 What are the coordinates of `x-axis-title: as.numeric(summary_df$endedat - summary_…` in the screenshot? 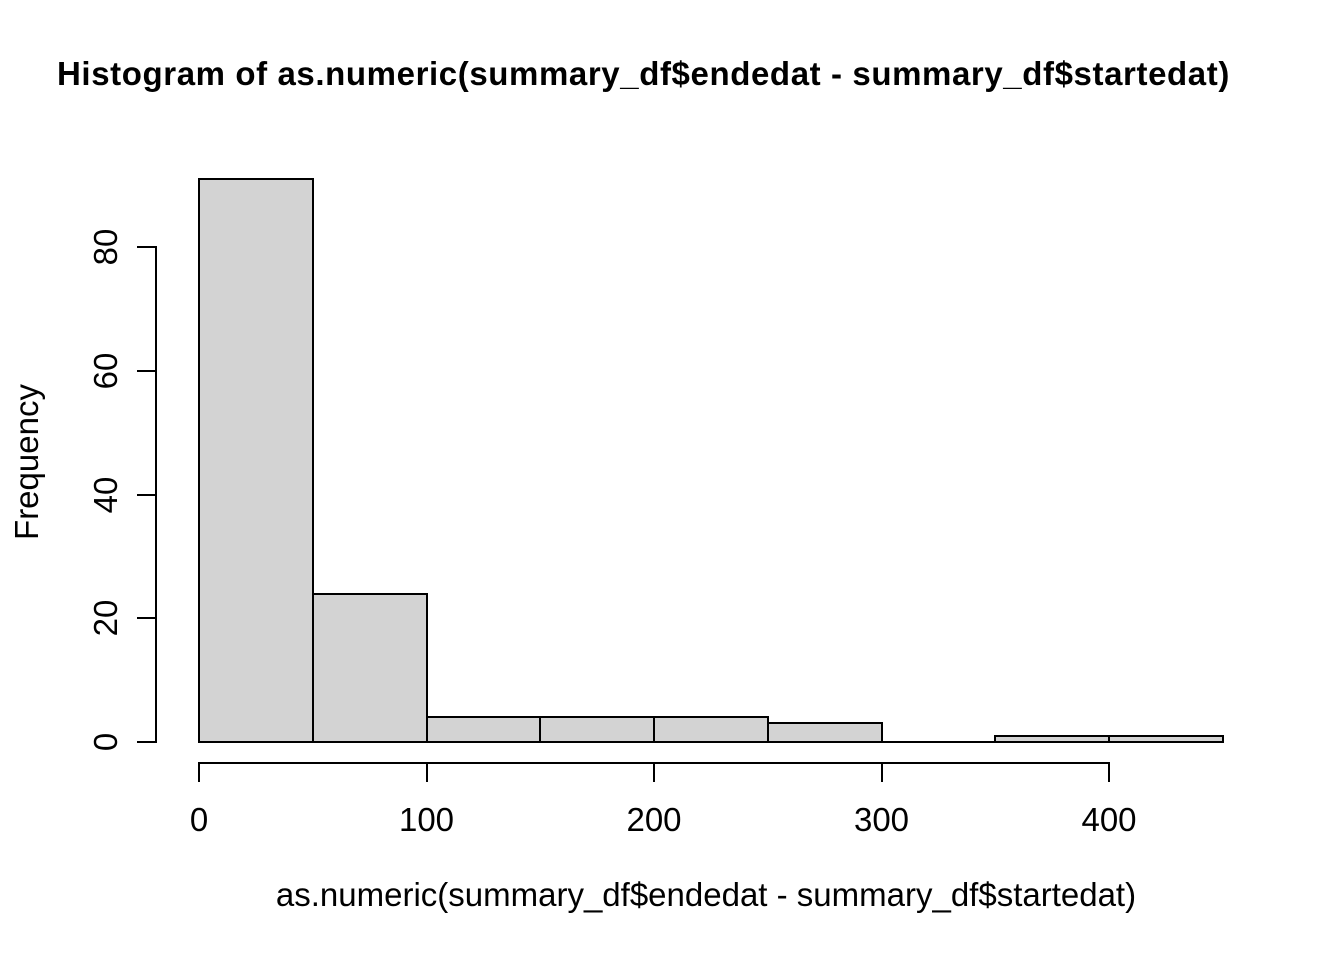 It's located at (706, 894).